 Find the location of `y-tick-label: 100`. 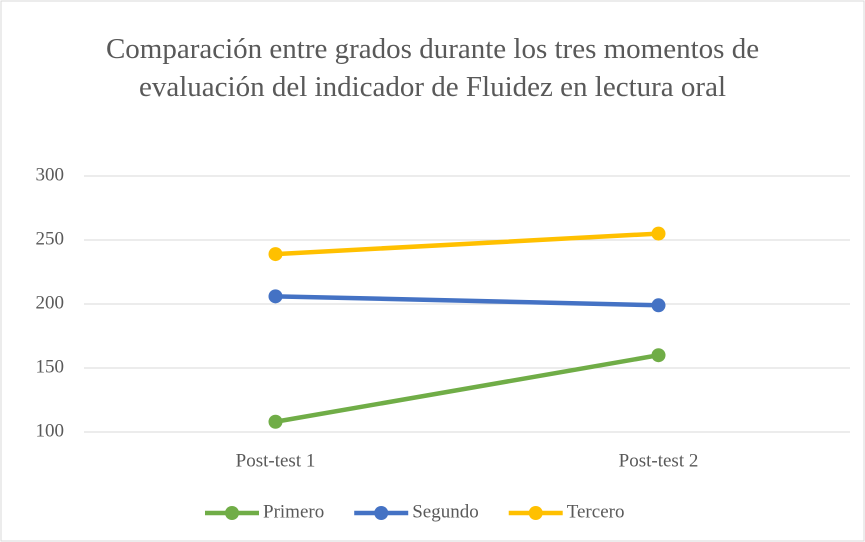

y-tick-label: 100 is located at coordinates (50, 430).